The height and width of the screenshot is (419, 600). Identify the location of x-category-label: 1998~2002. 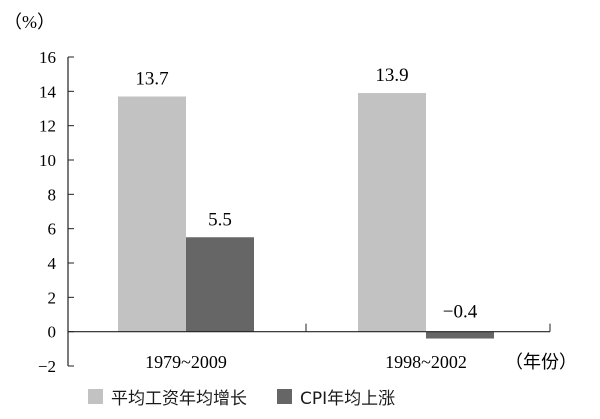
(426, 362).